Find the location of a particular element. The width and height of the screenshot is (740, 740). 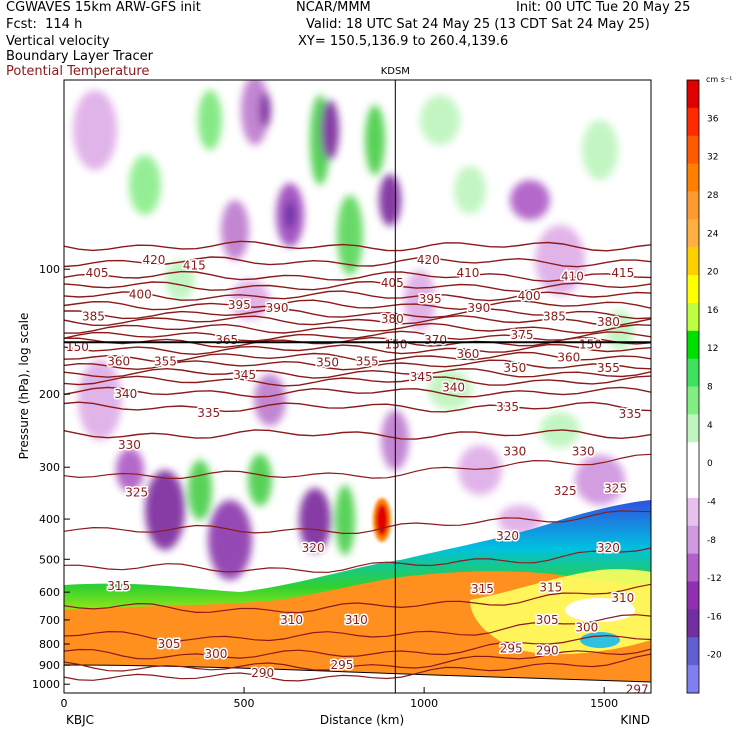

y-tick-label: 100 is located at coordinates (49, 269).